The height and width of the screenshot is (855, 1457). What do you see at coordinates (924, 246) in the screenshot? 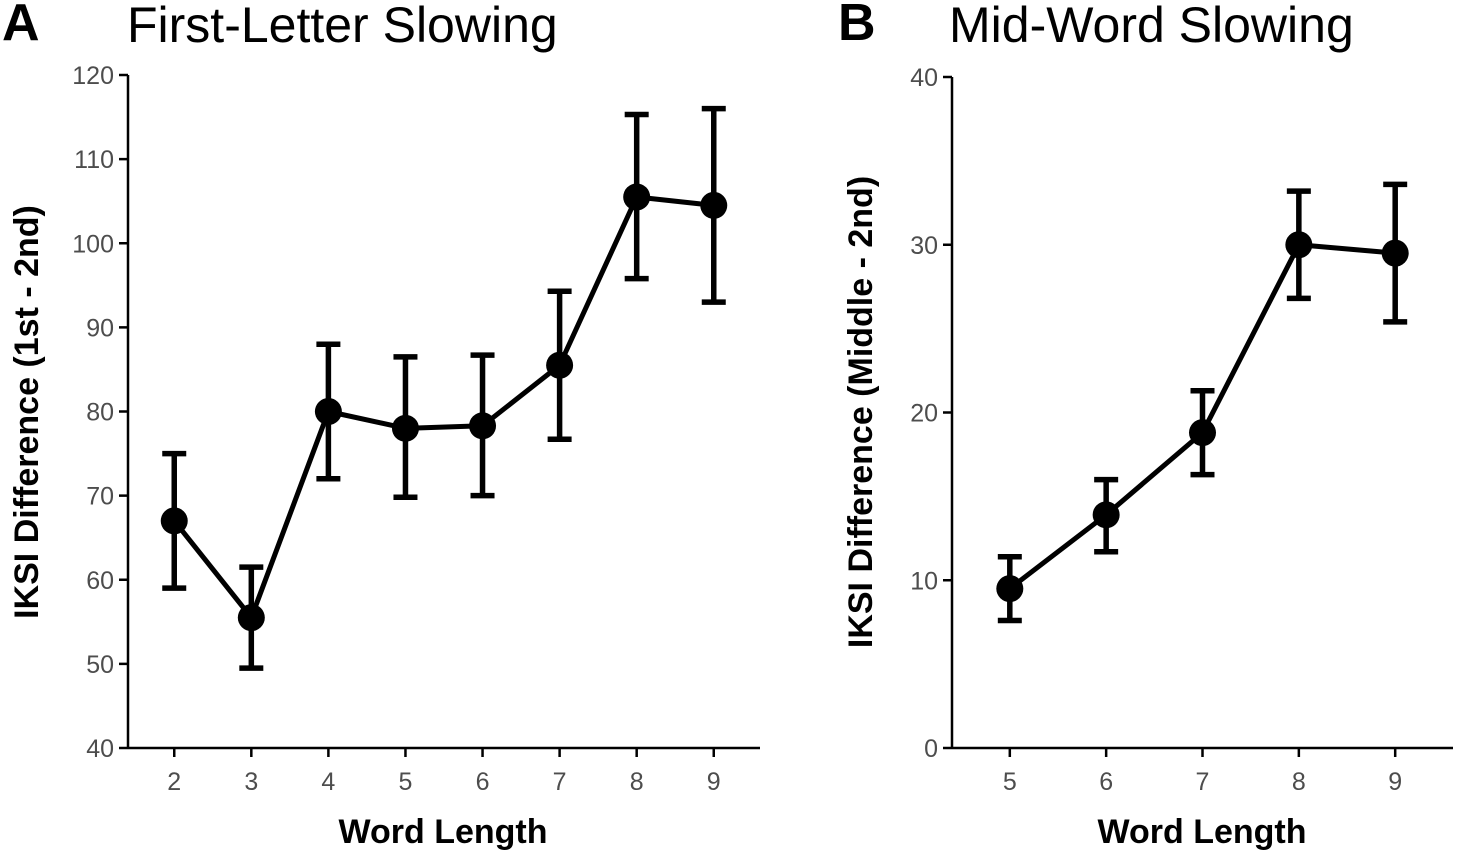
I see `panel-b-y-tick-label: 30` at bounding box center [924, 246].